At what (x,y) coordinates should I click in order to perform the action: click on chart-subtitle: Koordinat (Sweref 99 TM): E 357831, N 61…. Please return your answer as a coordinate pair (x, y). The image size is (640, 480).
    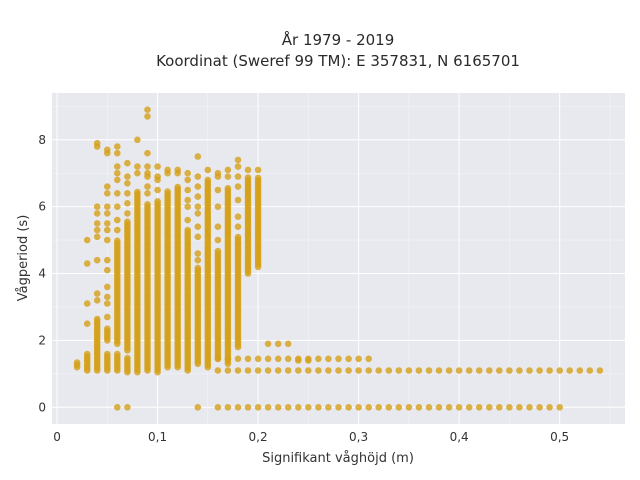
    Looking at the image, I should click on (338, 61).